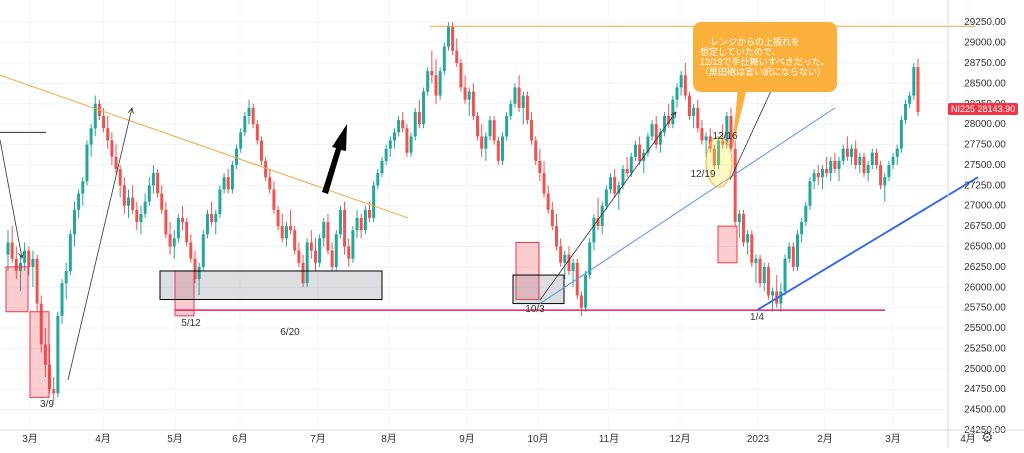 Image resolution: width=1024 pixels, height=453 pixels. I want to click on arrow-up-march, so click(100, 244).